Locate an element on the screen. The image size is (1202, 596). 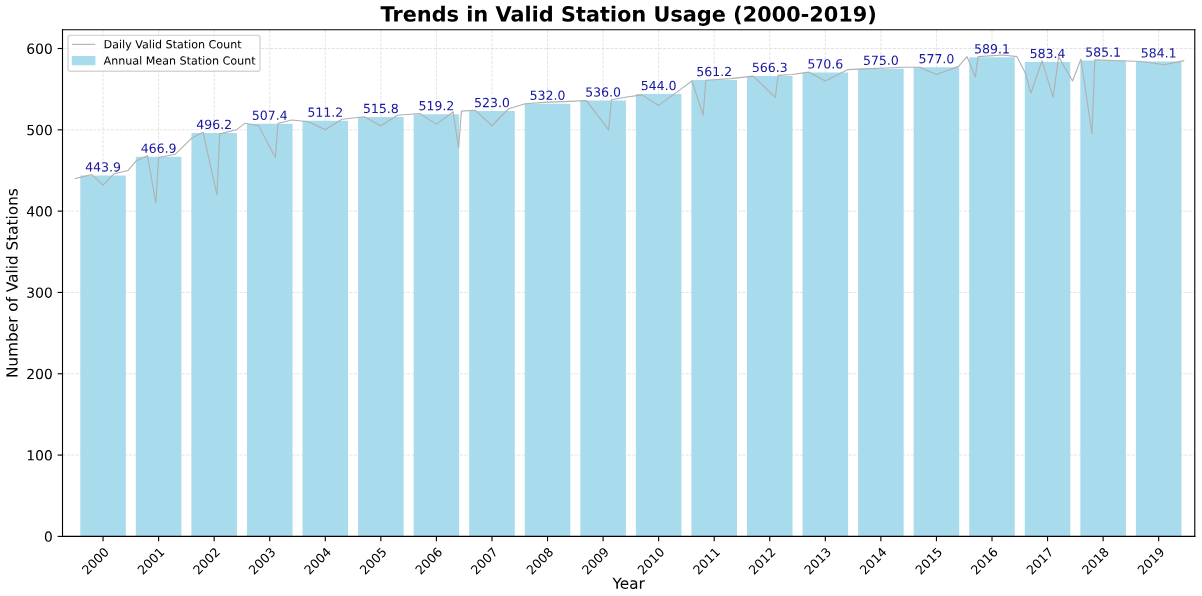
data-label: 583.4 is located at coordinates (1047, 53).